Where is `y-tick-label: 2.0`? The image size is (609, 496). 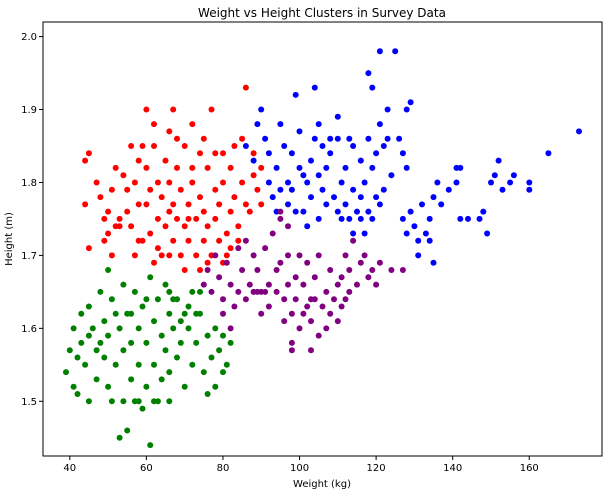
y-tick-label: 2.0 is located at coordinates (29, 37).